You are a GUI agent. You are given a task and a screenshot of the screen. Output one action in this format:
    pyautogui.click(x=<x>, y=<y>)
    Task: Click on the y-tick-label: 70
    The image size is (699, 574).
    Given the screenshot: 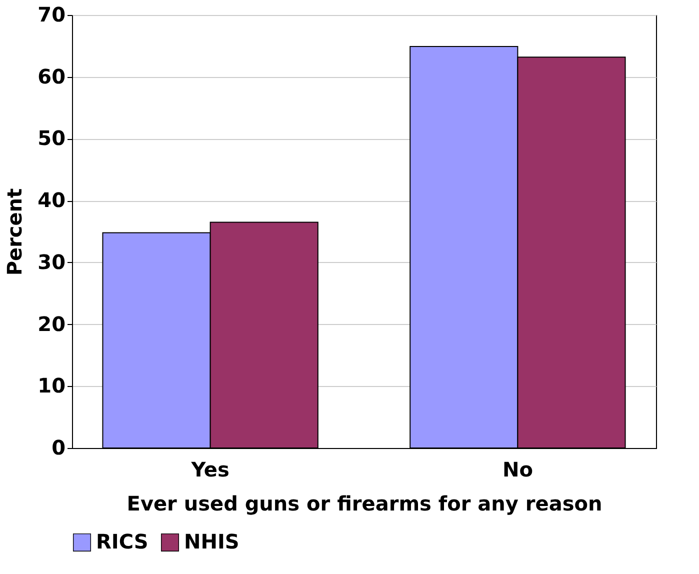 What is the action you would take?
    pyautogui.click(x=52, y=14)
    